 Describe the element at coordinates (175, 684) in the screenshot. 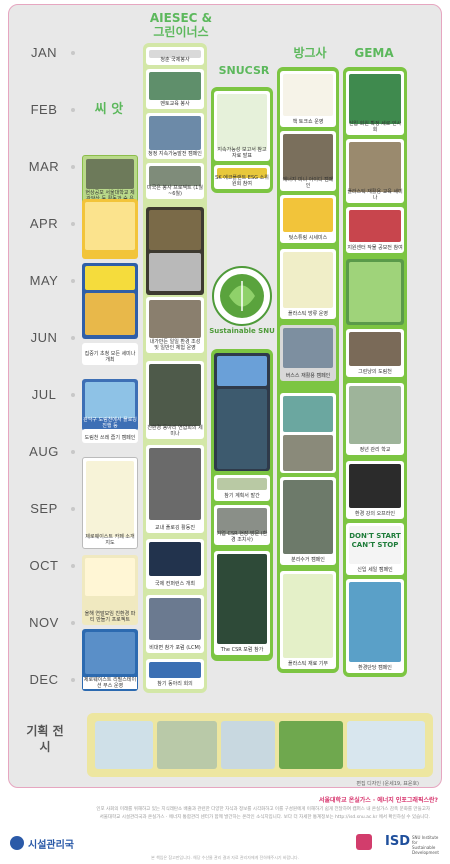

I see `aiesec-card-11-caption: 참기 동아리 회의` at that location.